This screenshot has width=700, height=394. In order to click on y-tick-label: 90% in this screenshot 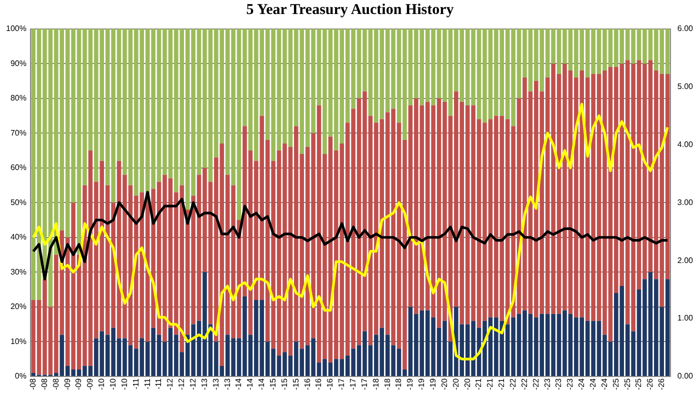, I will do `click(18, 63)`.